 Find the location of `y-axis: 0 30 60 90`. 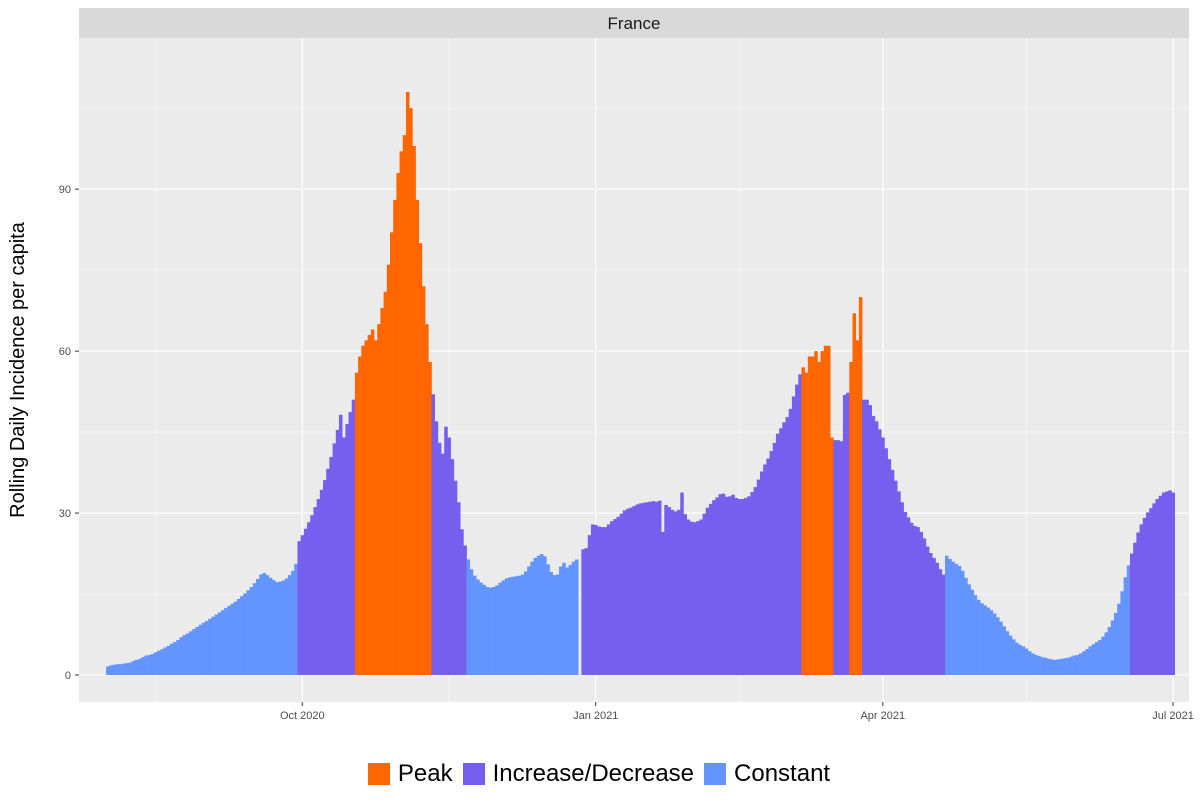

y-axis: 0 30 60 90 is located at coordinates (69, 433).